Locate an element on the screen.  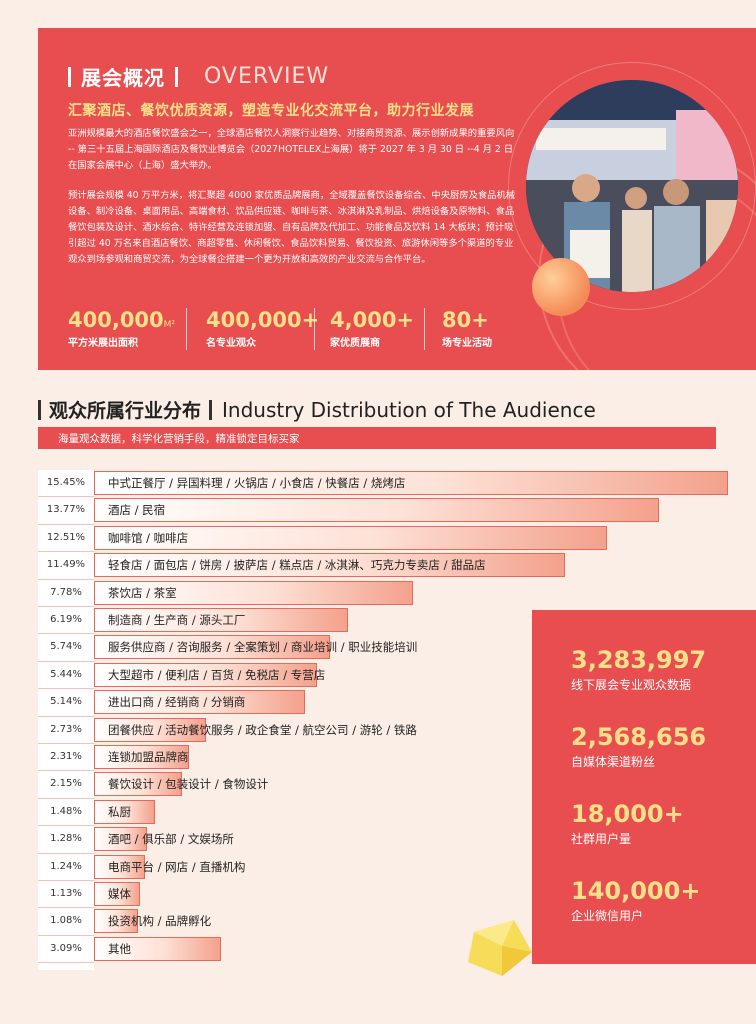
percent-column is located at coordinates (66, 720).